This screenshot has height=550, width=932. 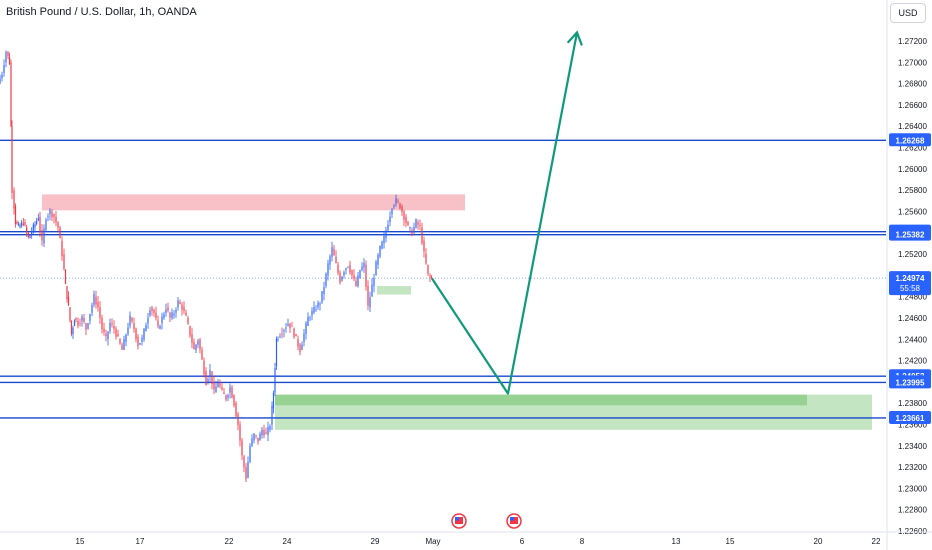 What do you see at coordinates (912, 297) in the screenshot?
I see `price-tick-label: 1.24800` at bounding box center [912, 297].